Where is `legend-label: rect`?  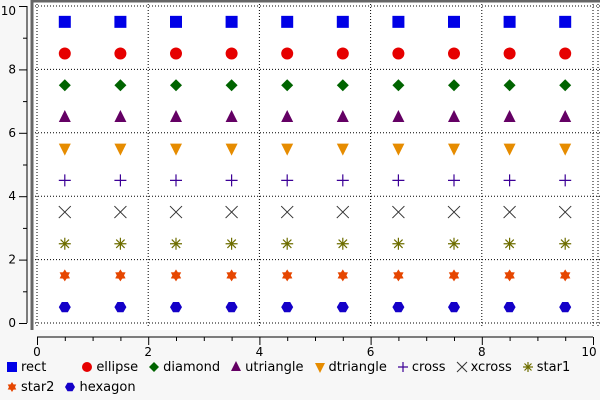 legend-label: rect is located at coordinates (34, 367).